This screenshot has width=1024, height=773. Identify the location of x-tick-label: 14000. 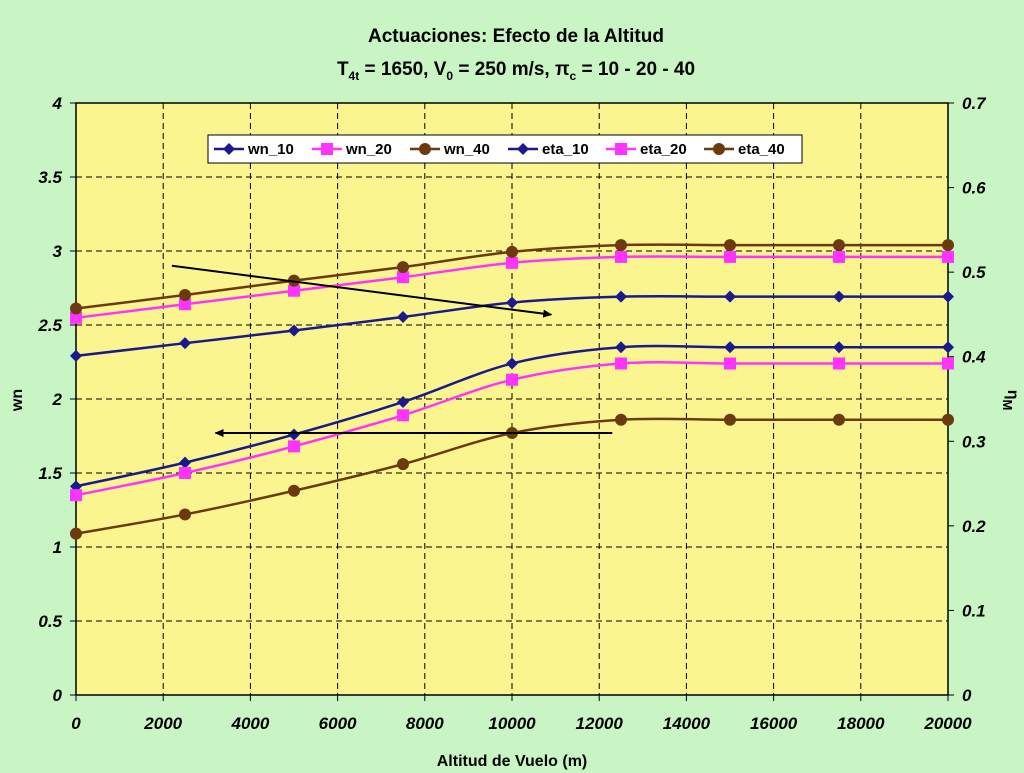
(687, 723).